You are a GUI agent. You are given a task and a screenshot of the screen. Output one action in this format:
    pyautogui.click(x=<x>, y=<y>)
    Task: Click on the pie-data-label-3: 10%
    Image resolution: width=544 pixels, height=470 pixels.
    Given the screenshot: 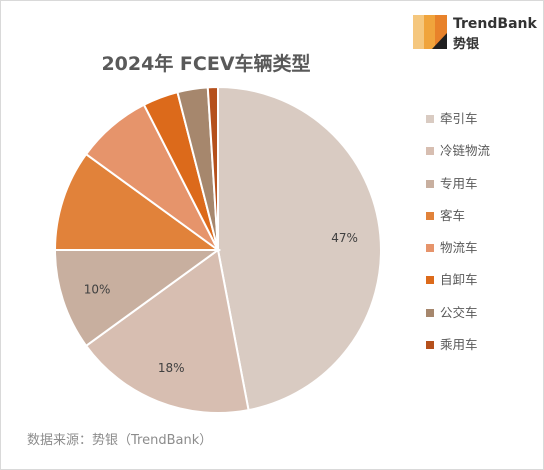 What is the action you would take?
    pyautogui.click(x=97, y=289)
    